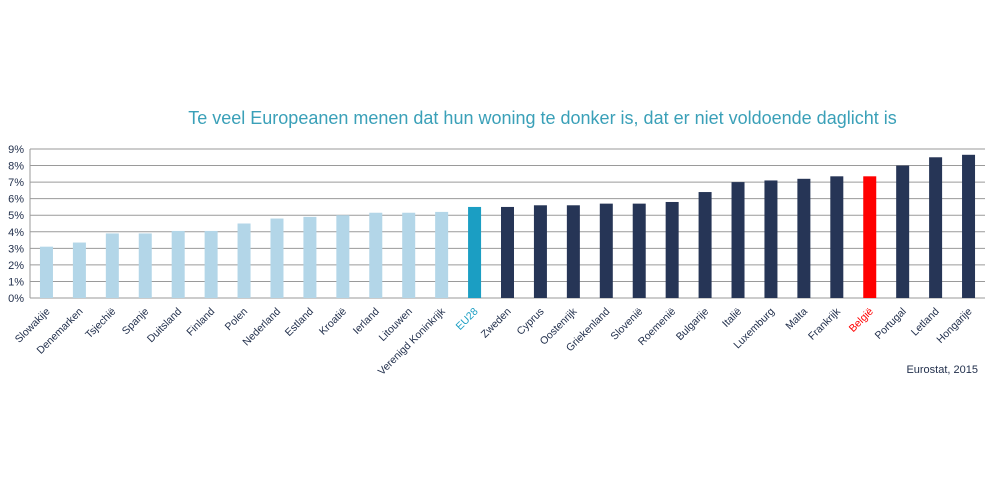 This screenshot has width=990, height=493. What do you see at coordinates (16, 167) in the screenshot?
I see `y-tick-label: 8%` at bounding box center [16, 167].